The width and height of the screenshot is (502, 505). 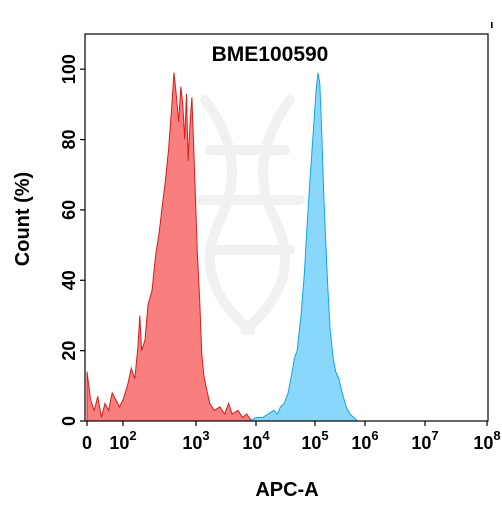 I want to click on x-tick-label: 10⁷, so click(x=424, y=440).